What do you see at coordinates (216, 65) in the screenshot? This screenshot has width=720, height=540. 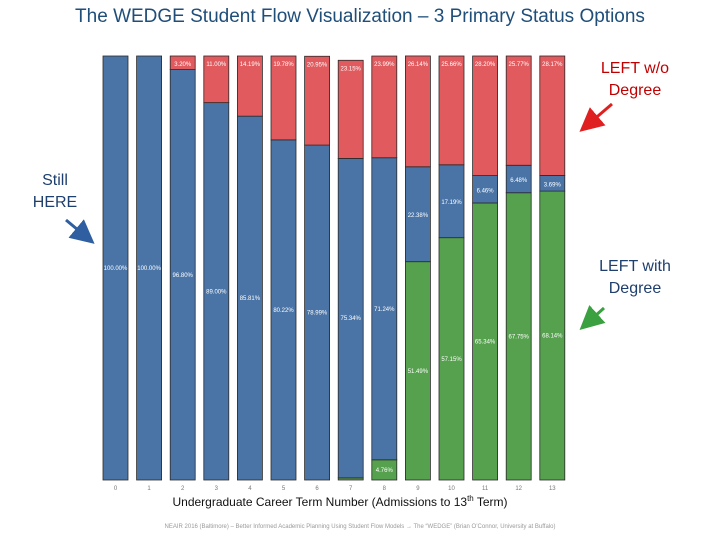 I see `data-label: 11.00%` at bounding box center [216, 65].